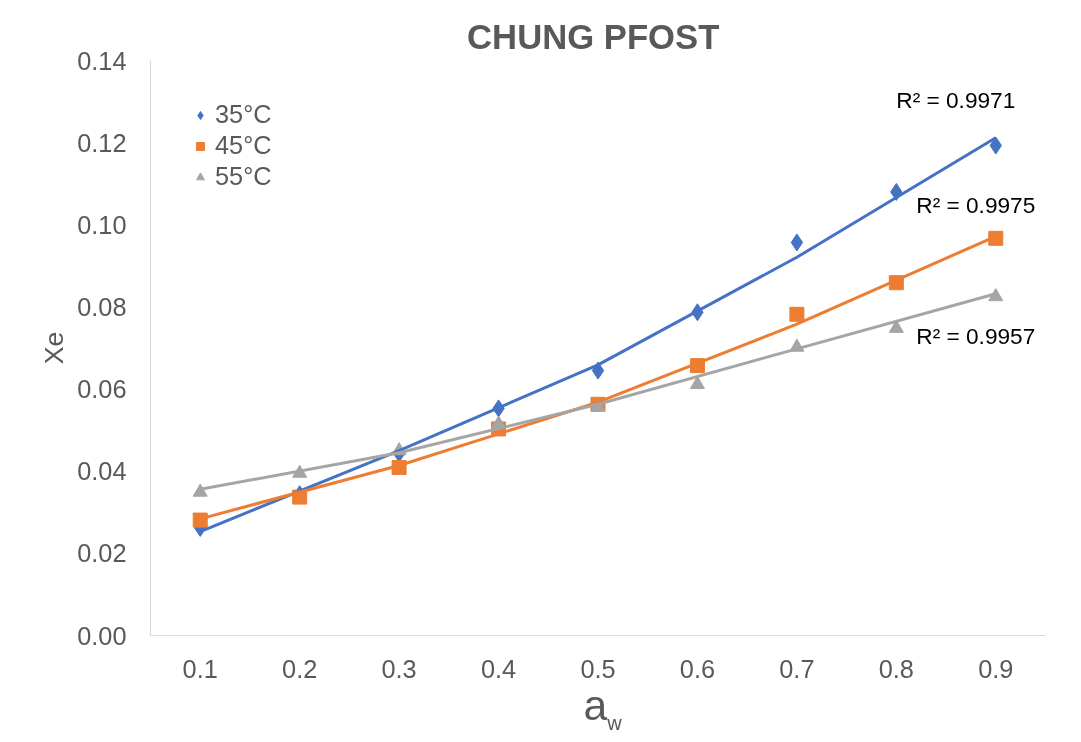 The image size is (1081, 742). What do you see at coordinates (102, 389) in the screenshot?
I see `y-tick-label: 0.06` at bounding box center [102, 389].